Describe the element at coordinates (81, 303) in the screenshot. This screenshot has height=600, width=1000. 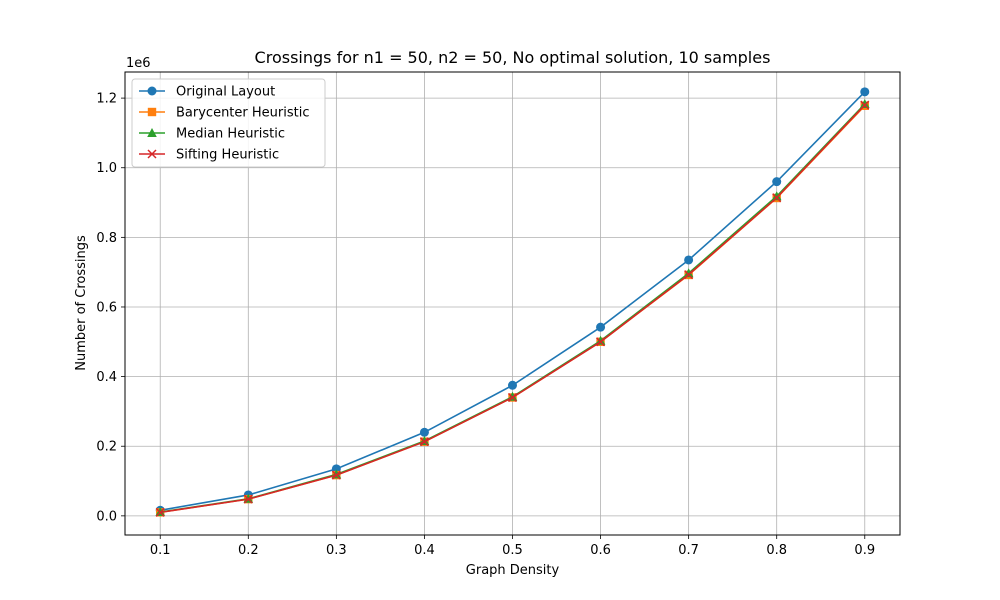
I see `y-axis-label: Number of Crossings` at that location.